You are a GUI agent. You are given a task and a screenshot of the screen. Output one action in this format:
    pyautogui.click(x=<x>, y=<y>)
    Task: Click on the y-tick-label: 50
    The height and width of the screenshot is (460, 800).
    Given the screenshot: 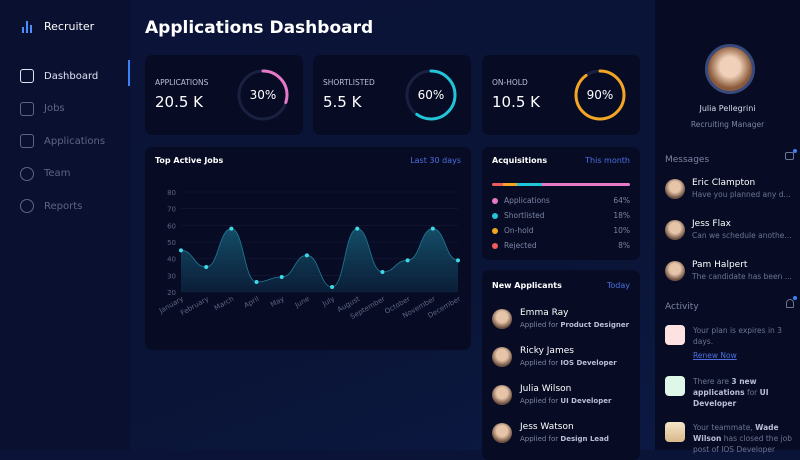 What is the action you would take?
    pyautogui.click(x=171, y=243)
    